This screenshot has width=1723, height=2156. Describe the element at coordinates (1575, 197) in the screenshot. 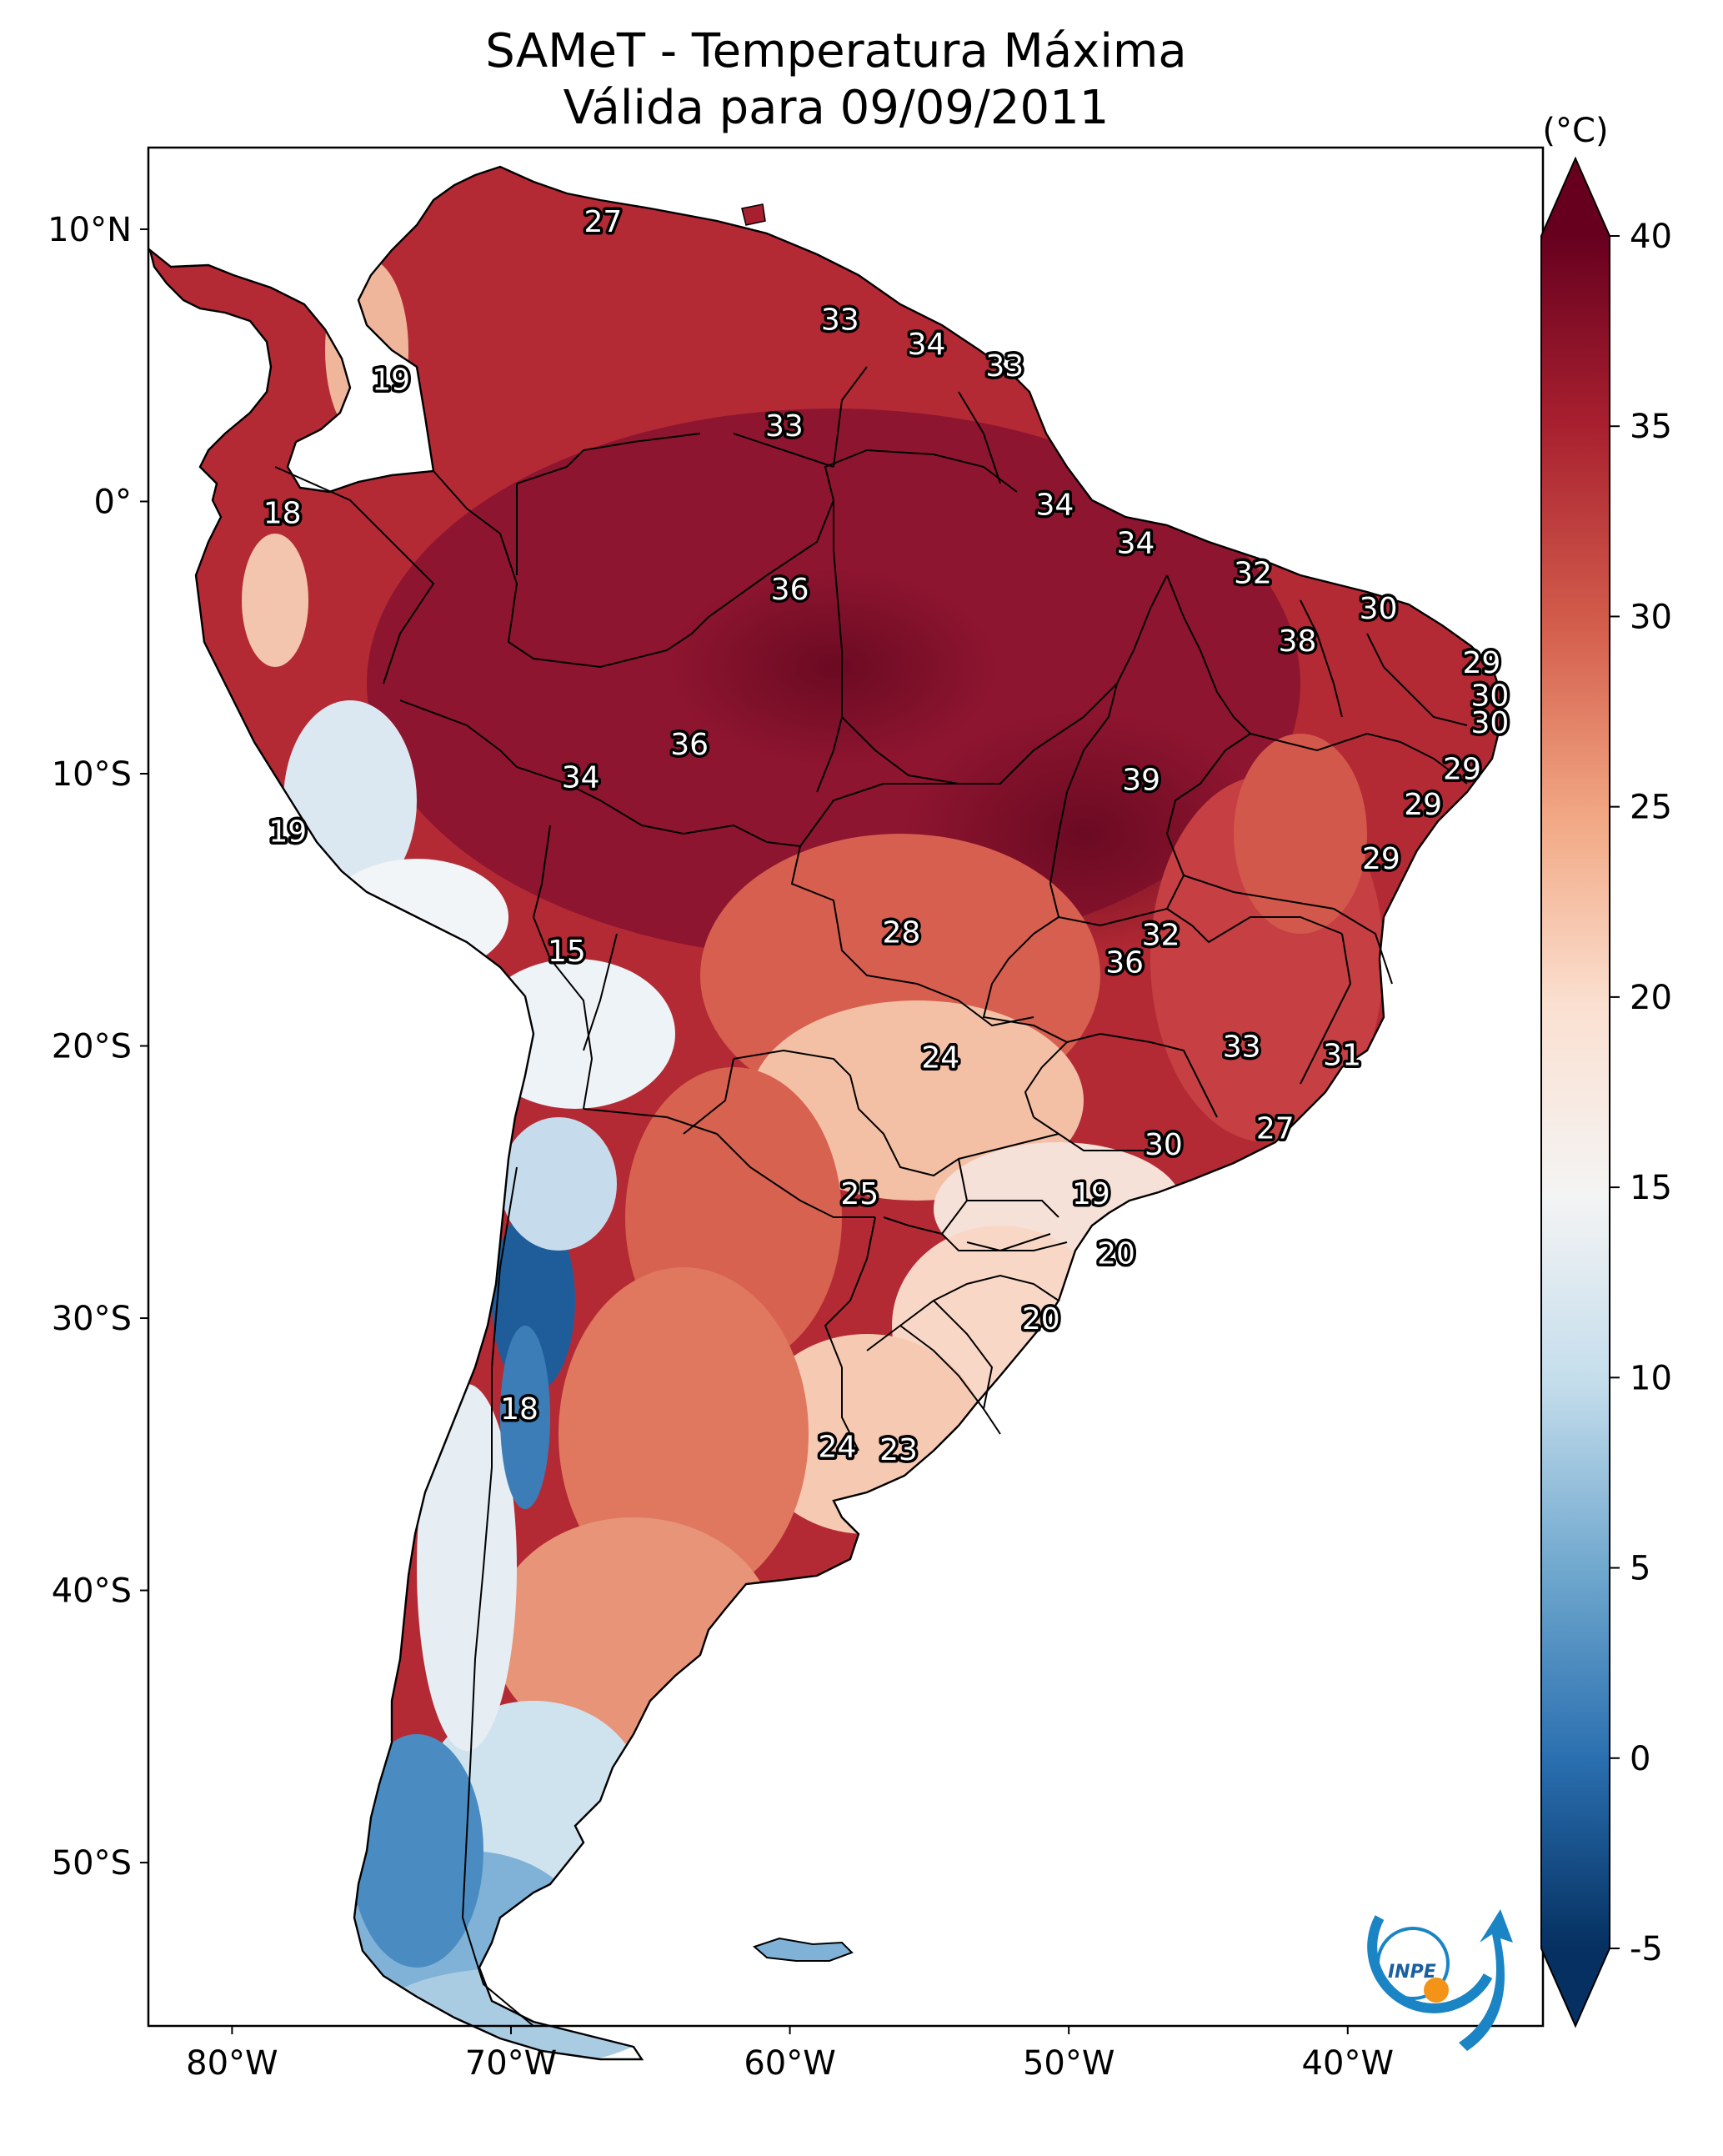

I see `colorbar-top-arrow` at that location.